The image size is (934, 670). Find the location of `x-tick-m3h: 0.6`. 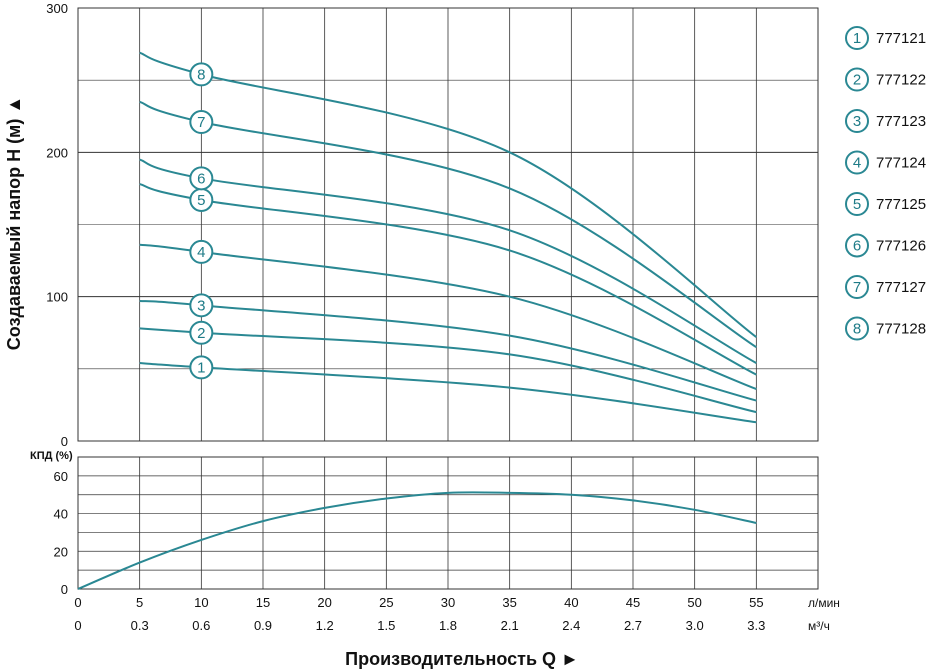

x-tick-m3h: 0.6 is located at coordinates (201, 625).